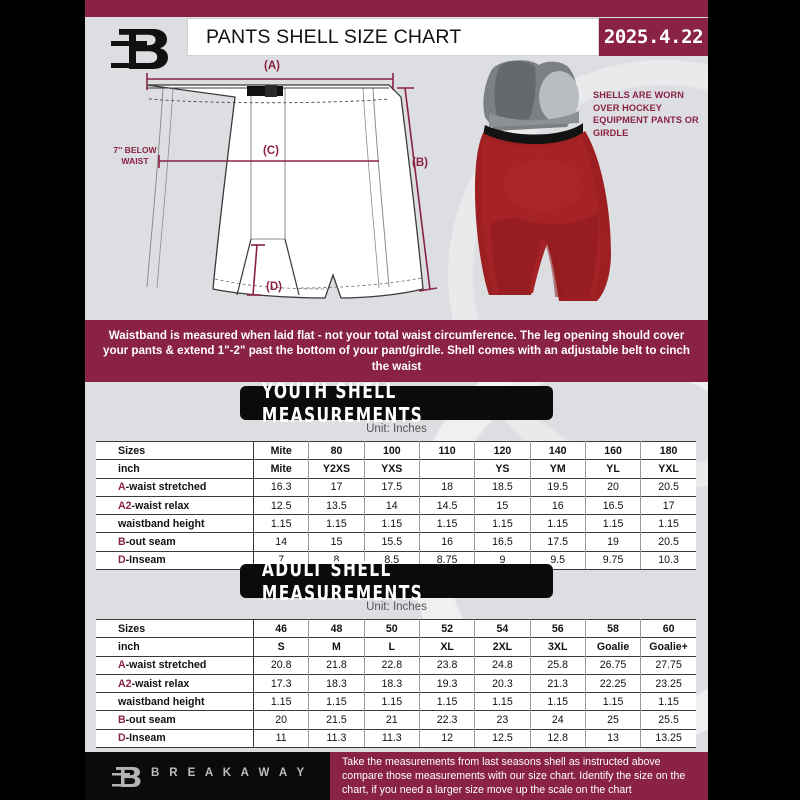 The image size is (800, 800). I want to click on table-cell: 23, so click(502, 720).